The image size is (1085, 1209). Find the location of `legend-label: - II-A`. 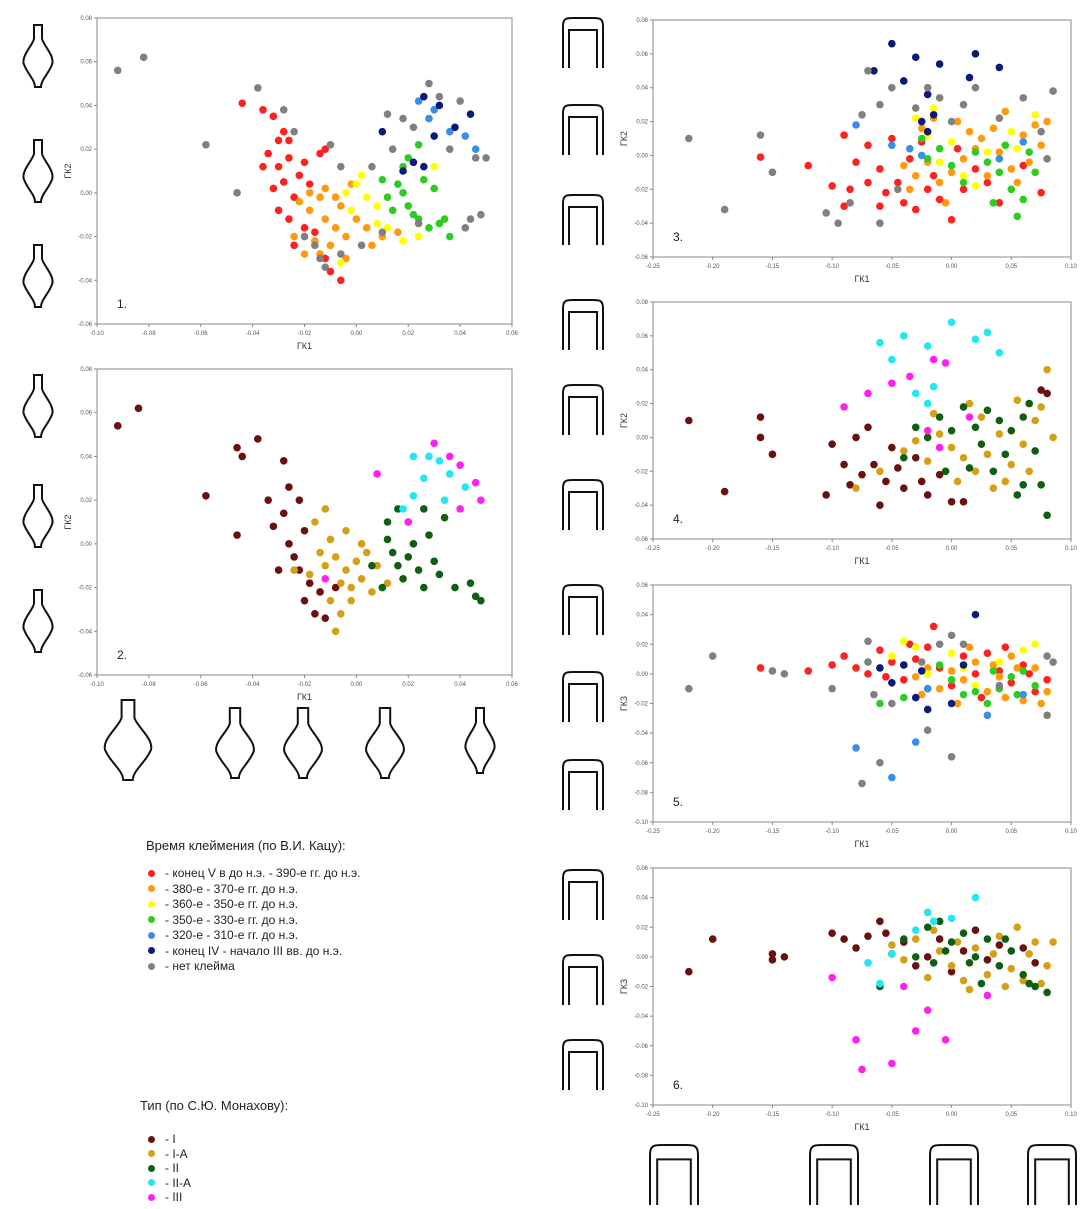

legend-label: - II-A is located at coordinates (178, 1182).